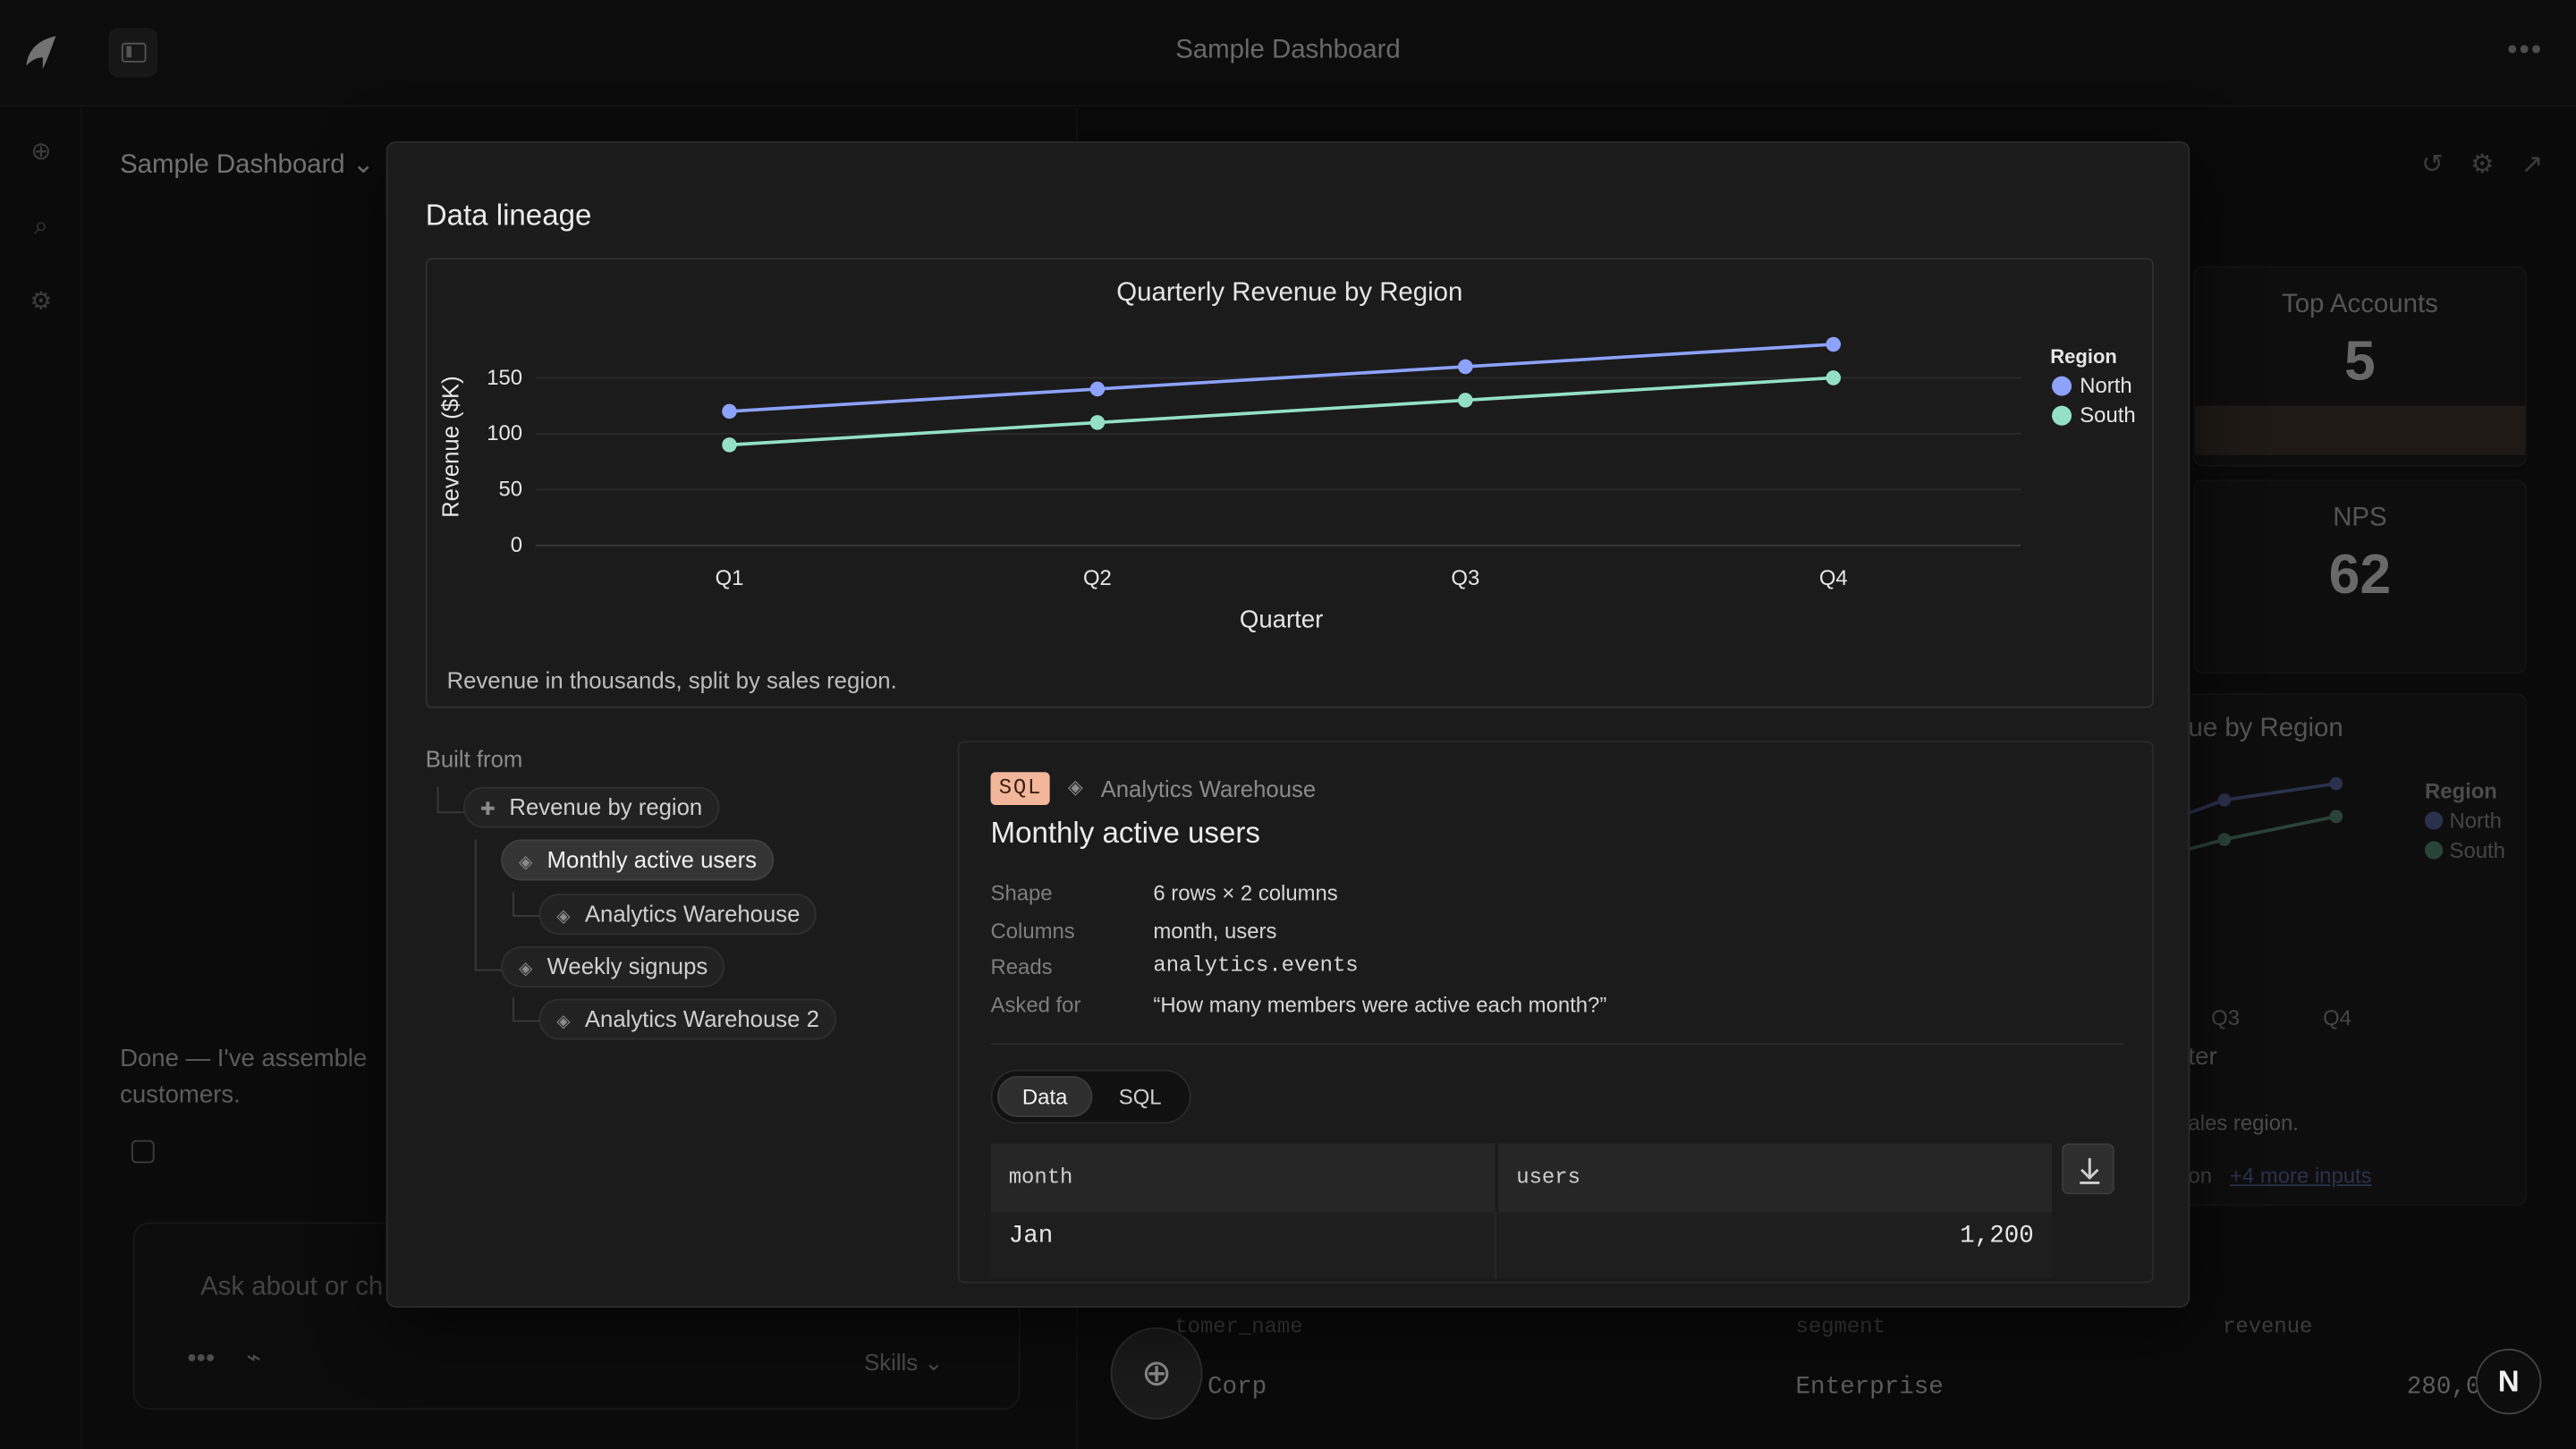 Image resolution: width=2576 pixels, height=1449 pixels. I want to click on app-badge: N, so click(2508, 1381).